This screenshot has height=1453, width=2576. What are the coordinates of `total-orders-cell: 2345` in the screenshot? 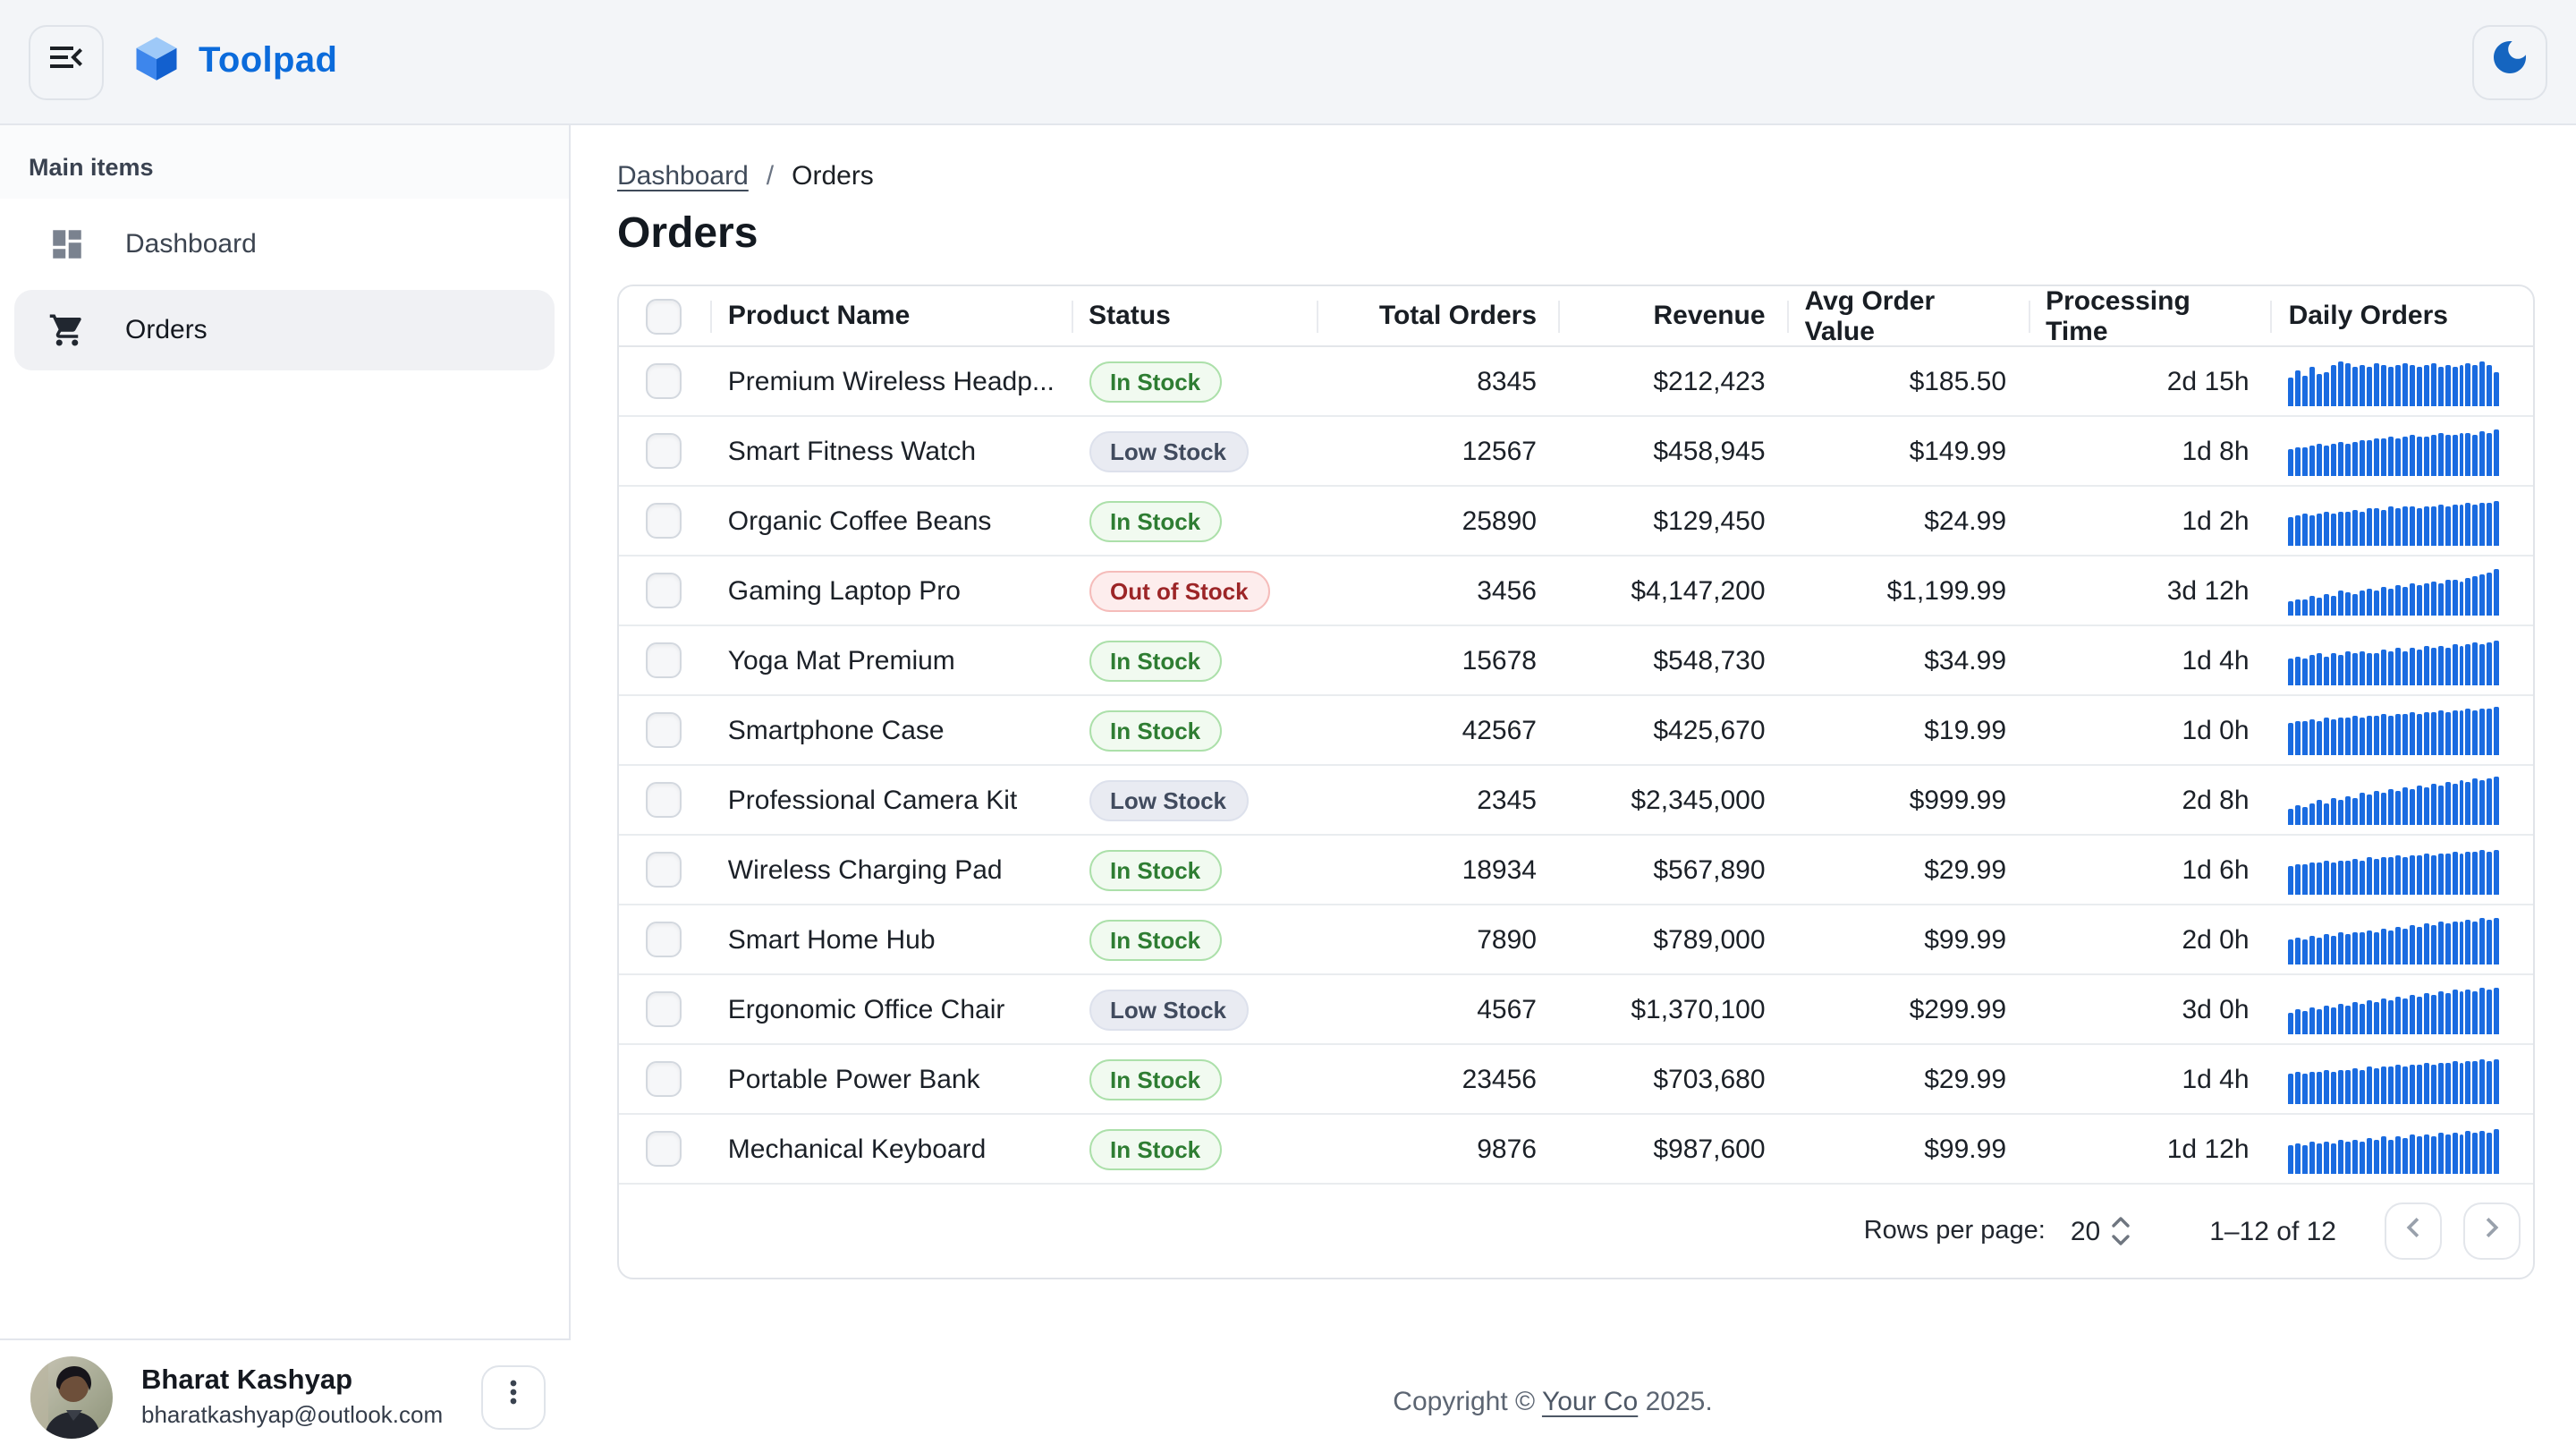 It's located at (1507, 800).